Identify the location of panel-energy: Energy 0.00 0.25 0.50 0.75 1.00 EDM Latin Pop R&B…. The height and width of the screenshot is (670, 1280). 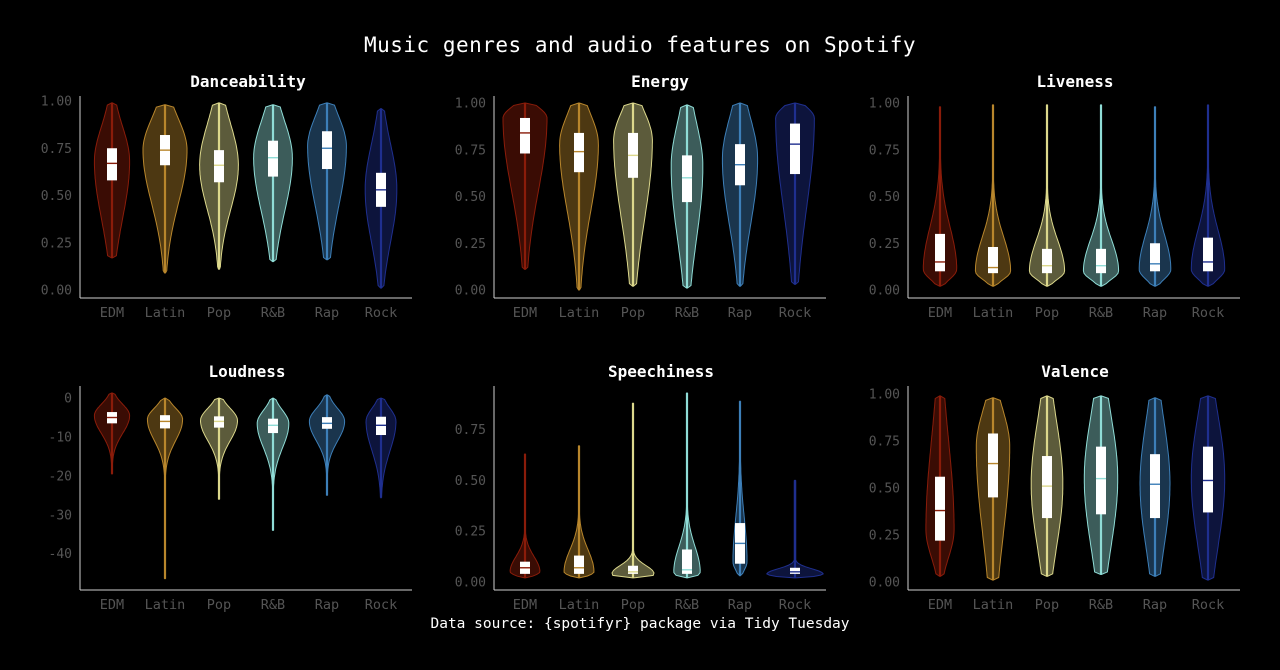
(640, 196).